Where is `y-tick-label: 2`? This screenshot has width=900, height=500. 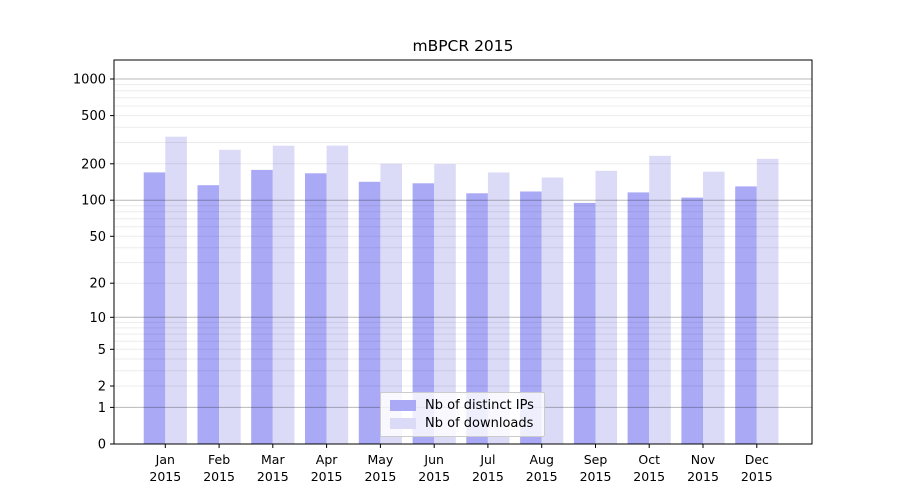
y-tick-label: 2 is located at coordinates (102, 387).